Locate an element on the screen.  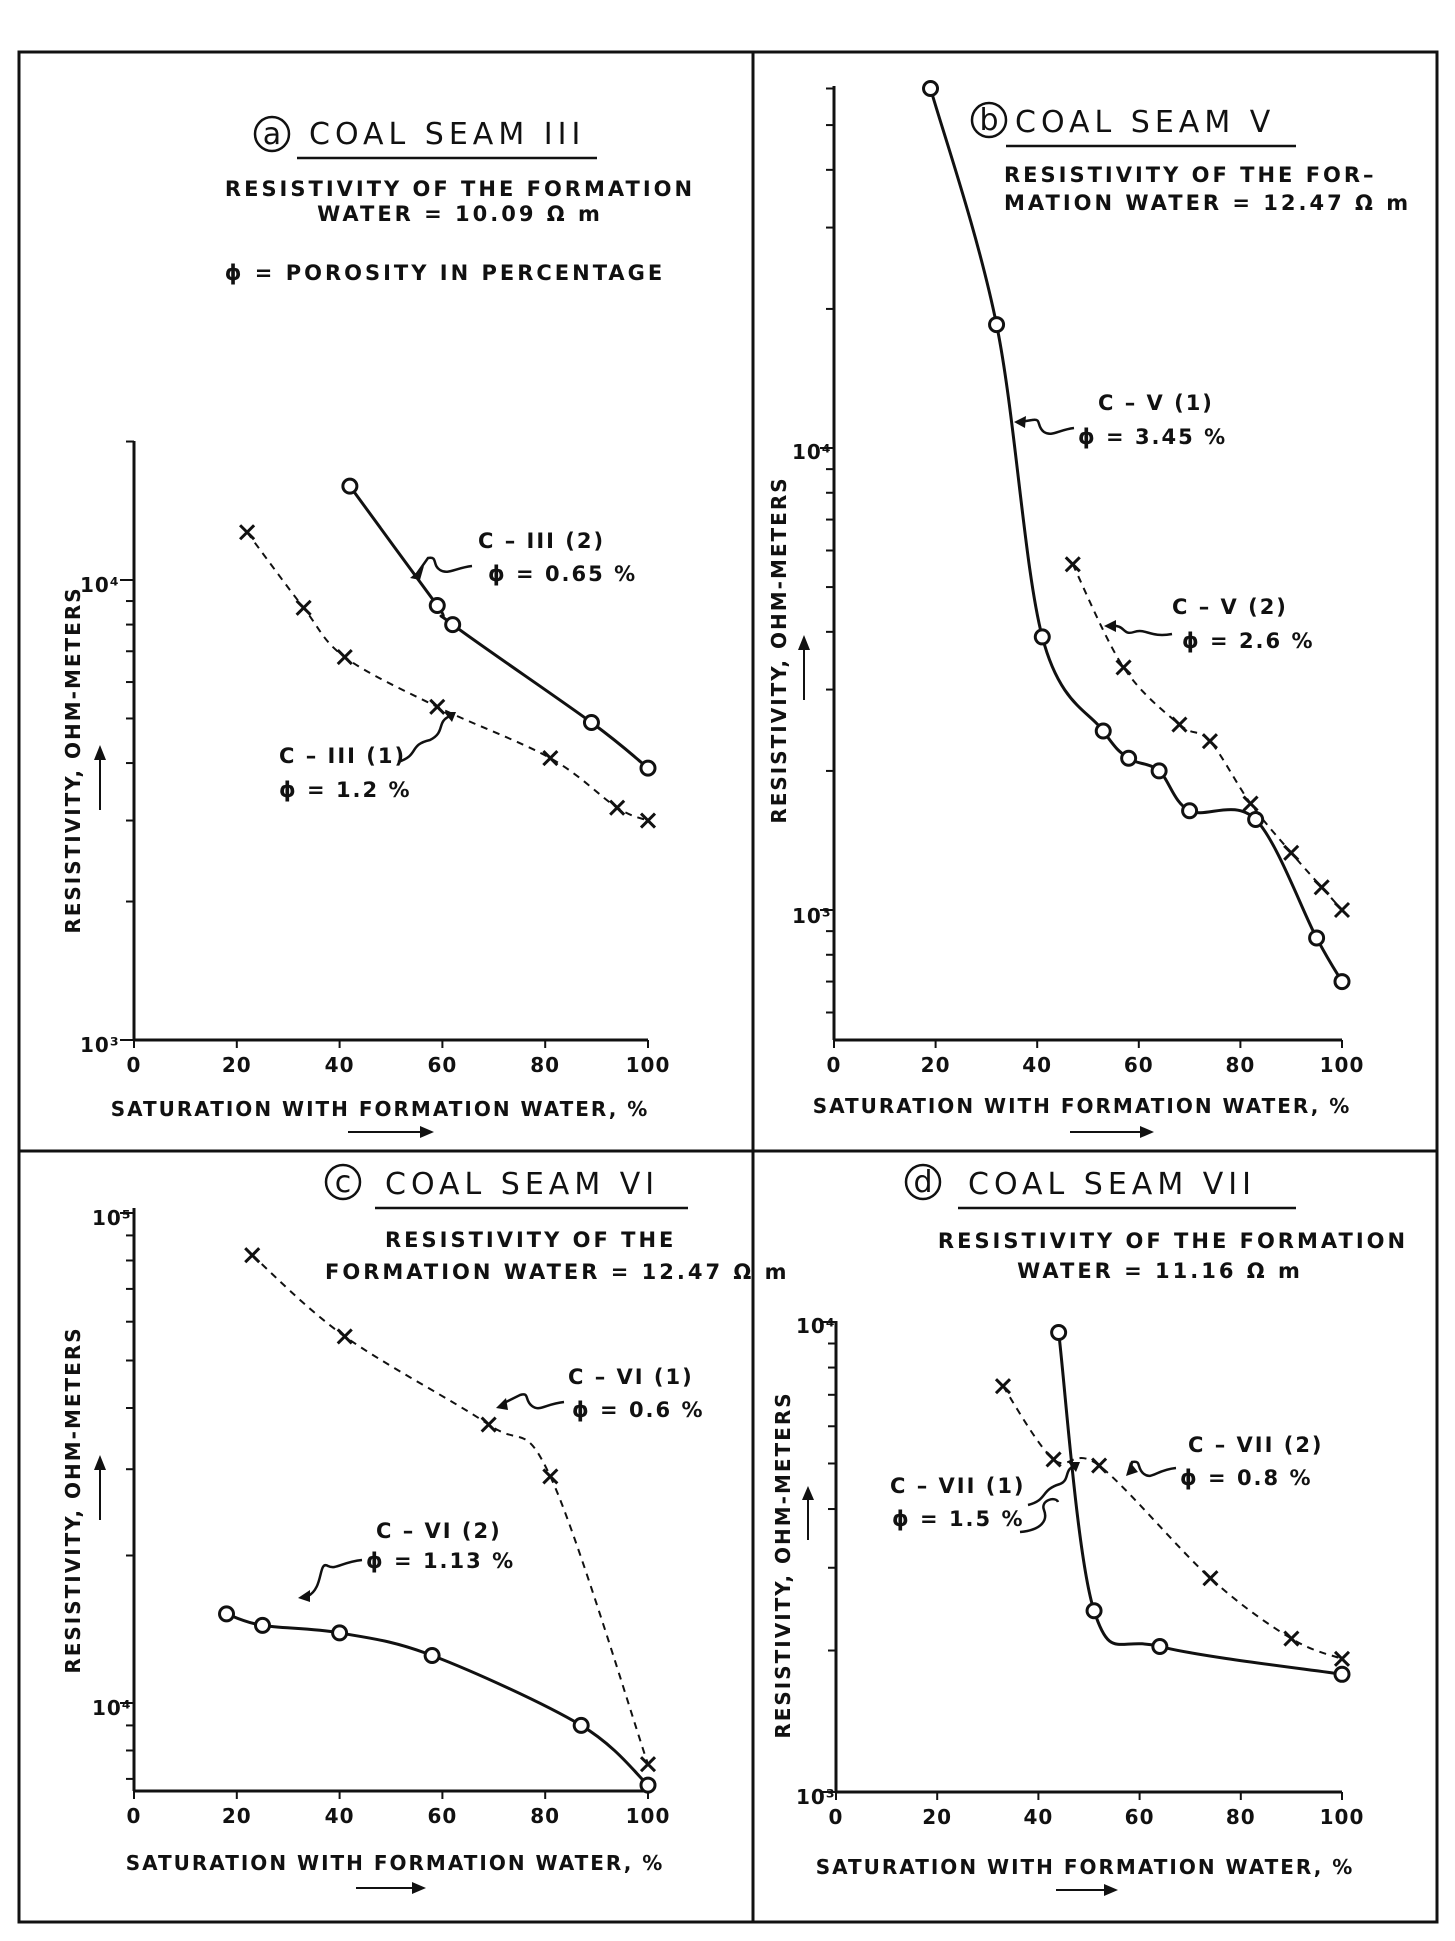
panel-b-xtick-label: 100 is located at coordinates (1342, 1065).